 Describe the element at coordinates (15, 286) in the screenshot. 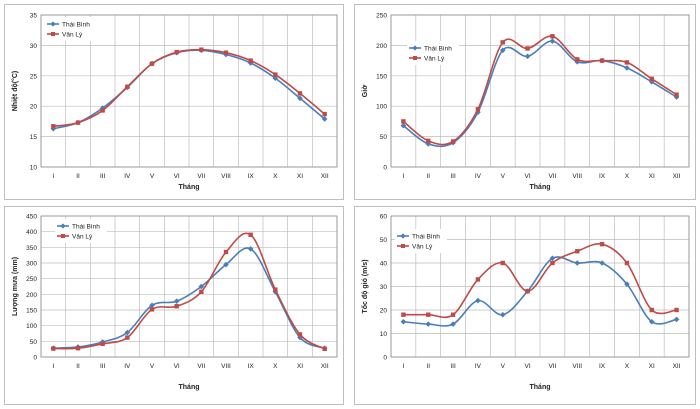

I see `y-axis-title: Lượng mưa (mm)` at that location.